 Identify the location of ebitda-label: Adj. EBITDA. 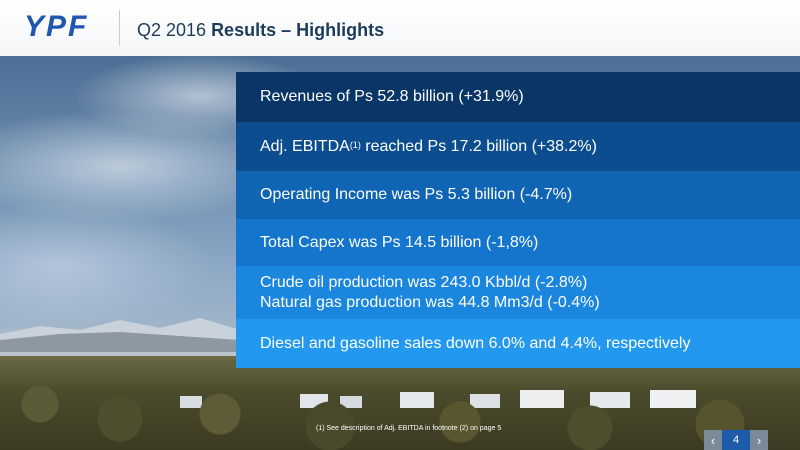
(305, 146).